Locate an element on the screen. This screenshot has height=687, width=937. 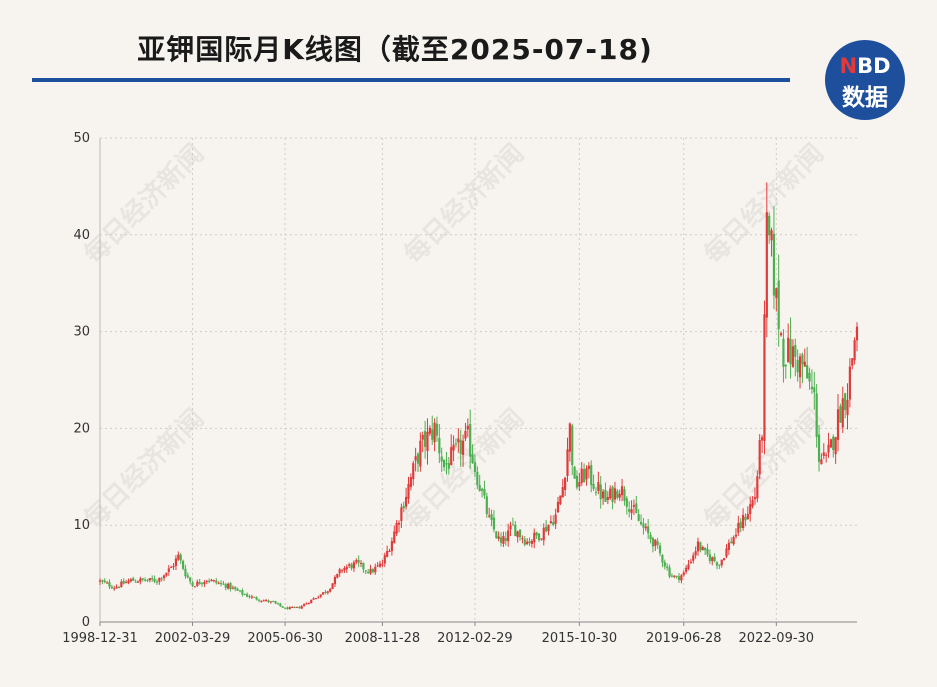
watermark: 每日经济新闻 is located at coordinates (464, 204).